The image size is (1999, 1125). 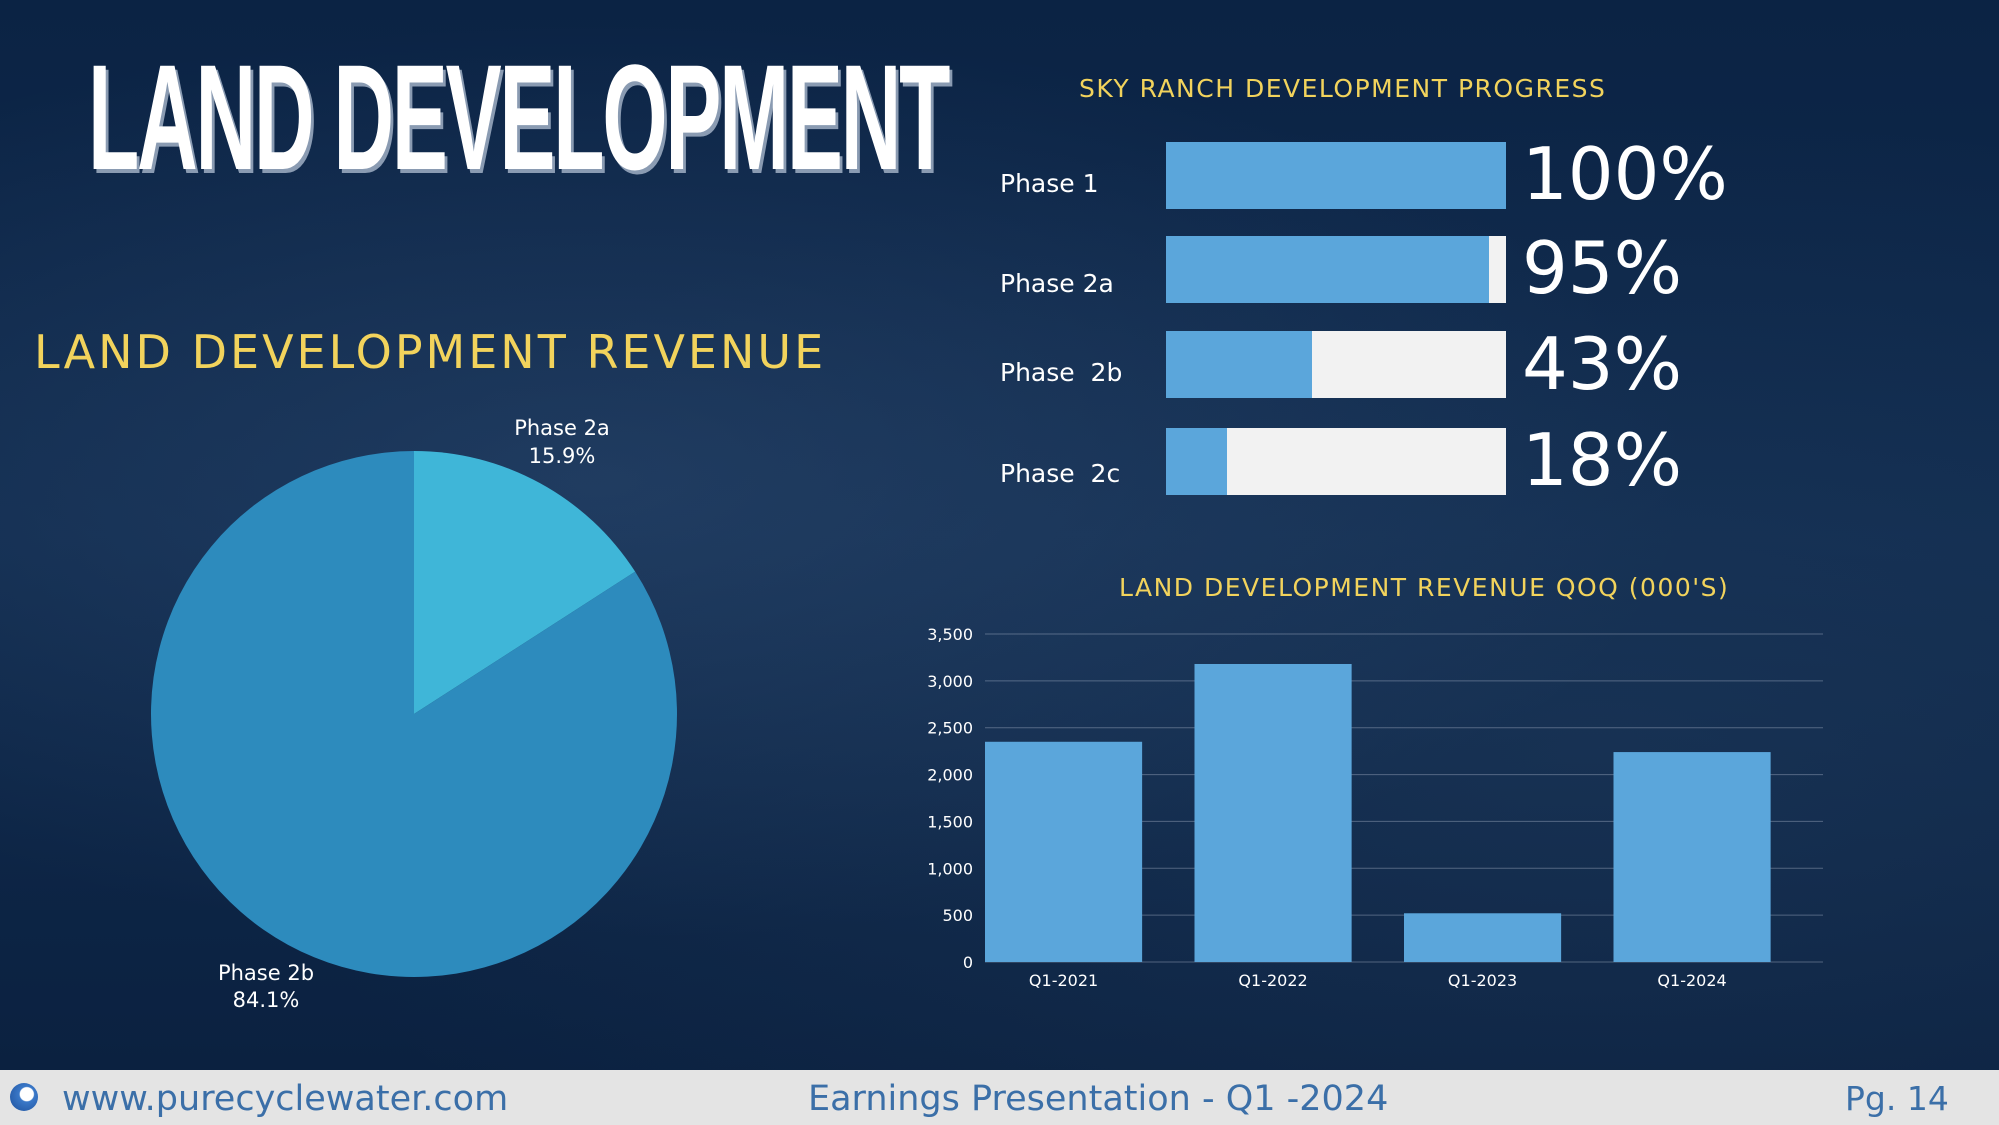 What do you see at coordinates (266, 1000) in the screenshot?
I see `pie-value-phase-2b: 84.1%` at bounding box center [266, 1000].